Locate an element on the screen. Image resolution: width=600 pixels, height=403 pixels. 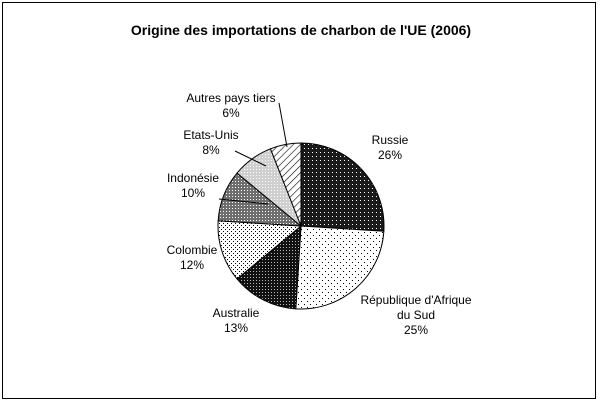
slice-label-etats-unis: Etats-Unis 8% is located at coordinates (210, 142).